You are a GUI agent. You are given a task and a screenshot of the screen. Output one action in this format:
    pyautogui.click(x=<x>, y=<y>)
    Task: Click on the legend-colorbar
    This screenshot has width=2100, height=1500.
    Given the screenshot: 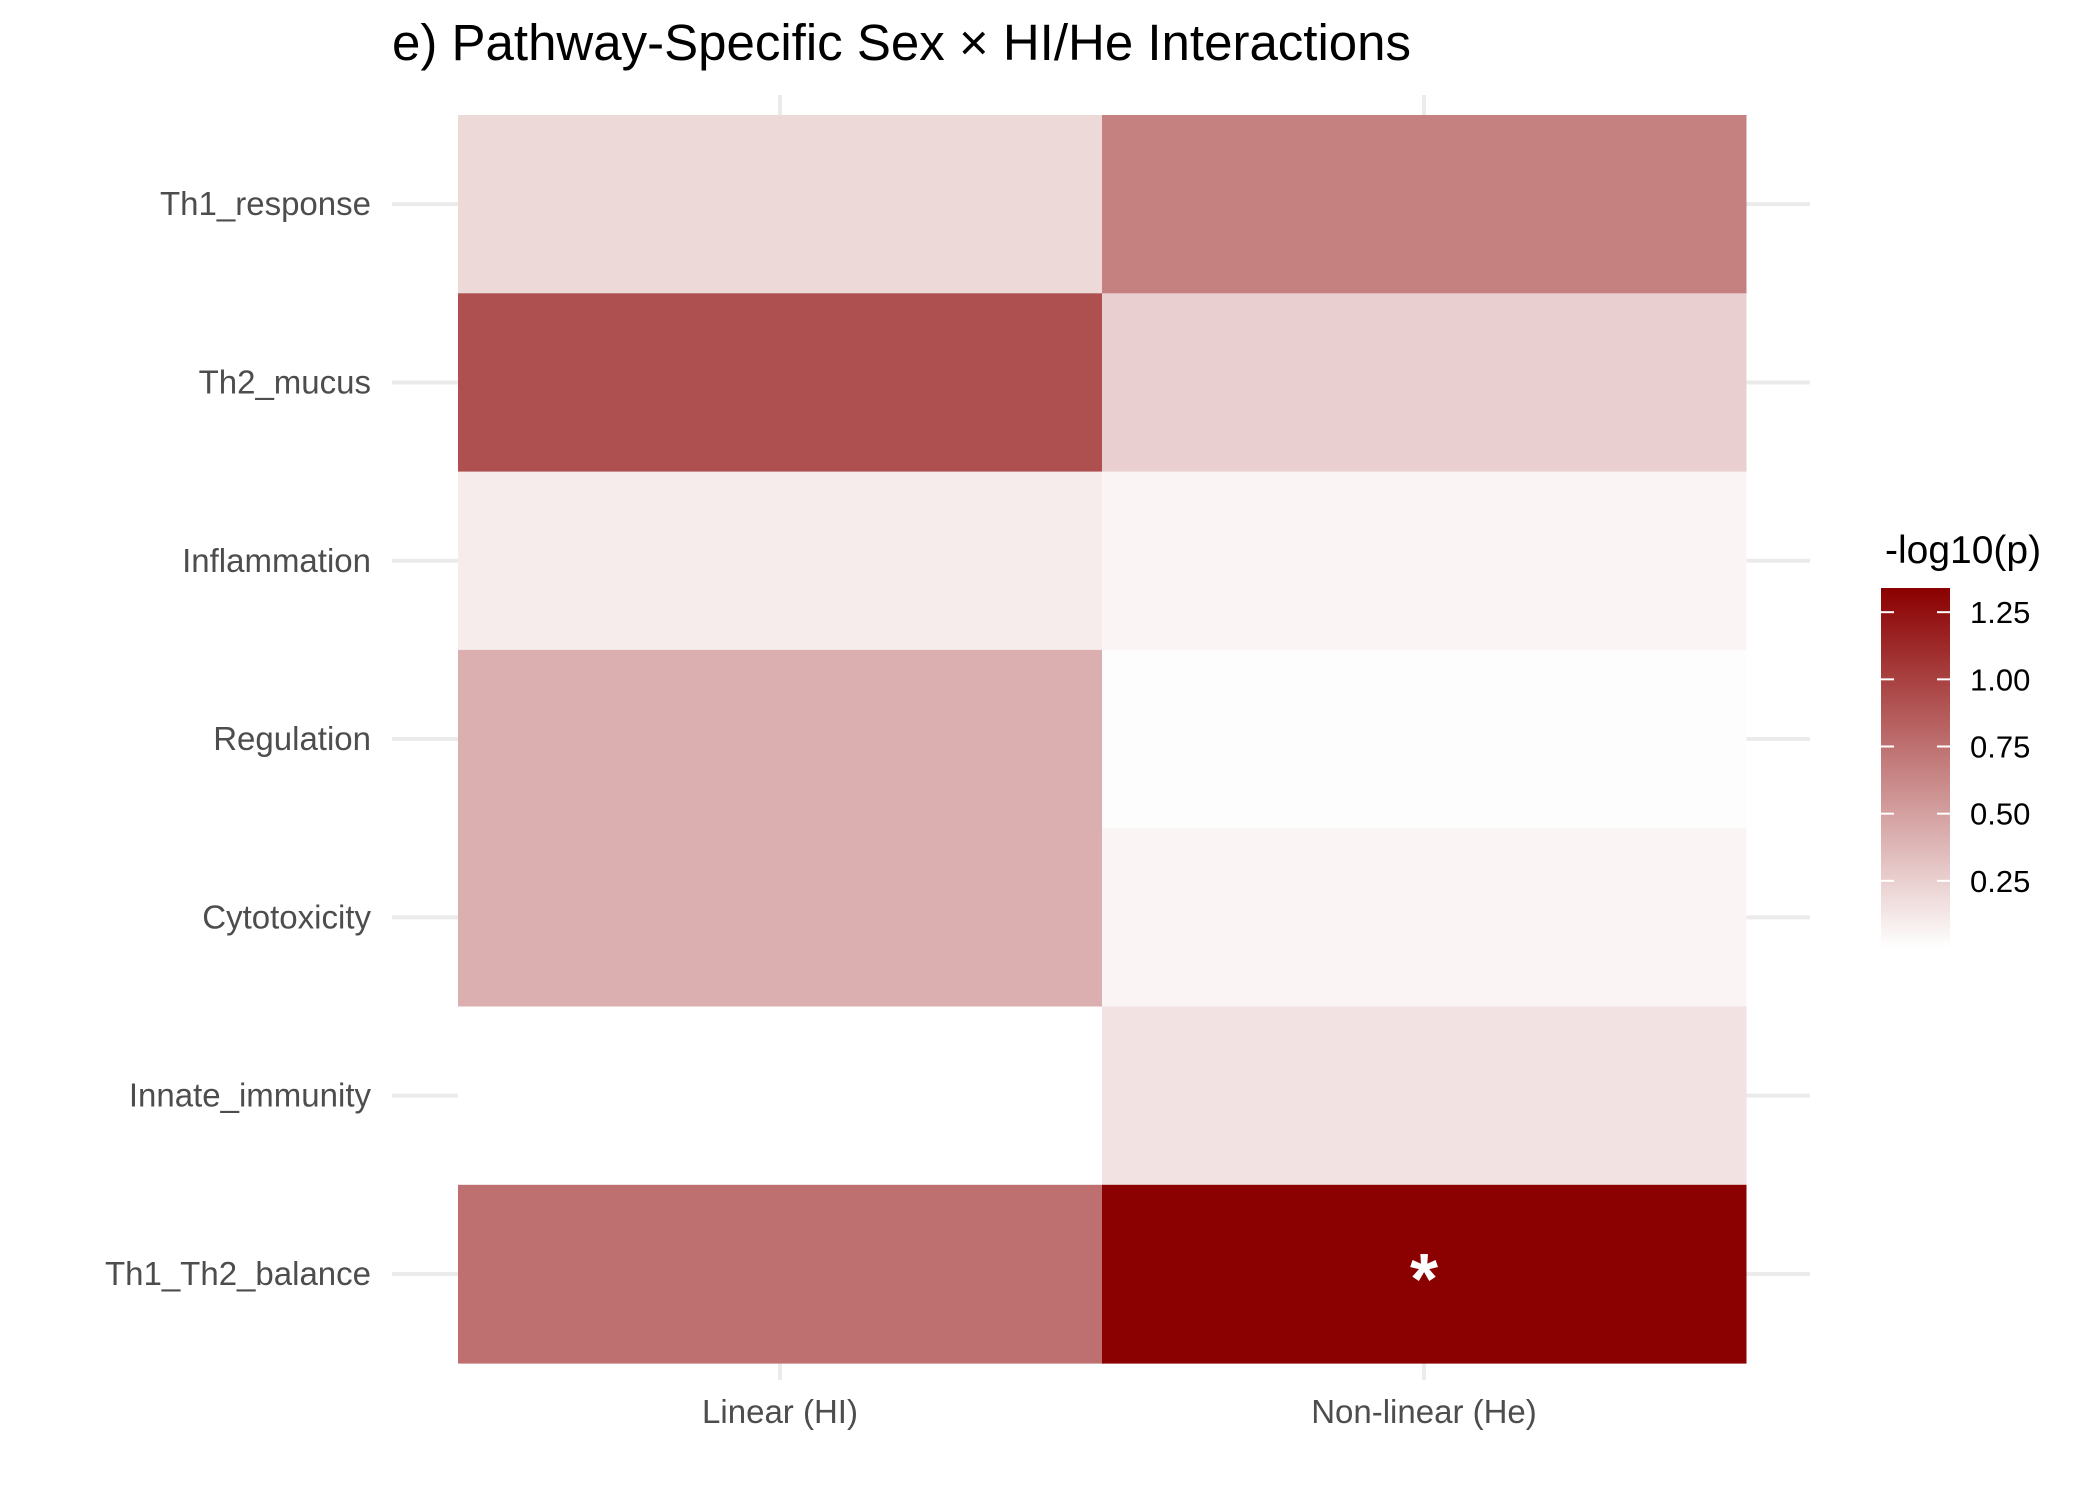 What is the action you would take?
    pyautogui.click(x=1915, y=768)
    